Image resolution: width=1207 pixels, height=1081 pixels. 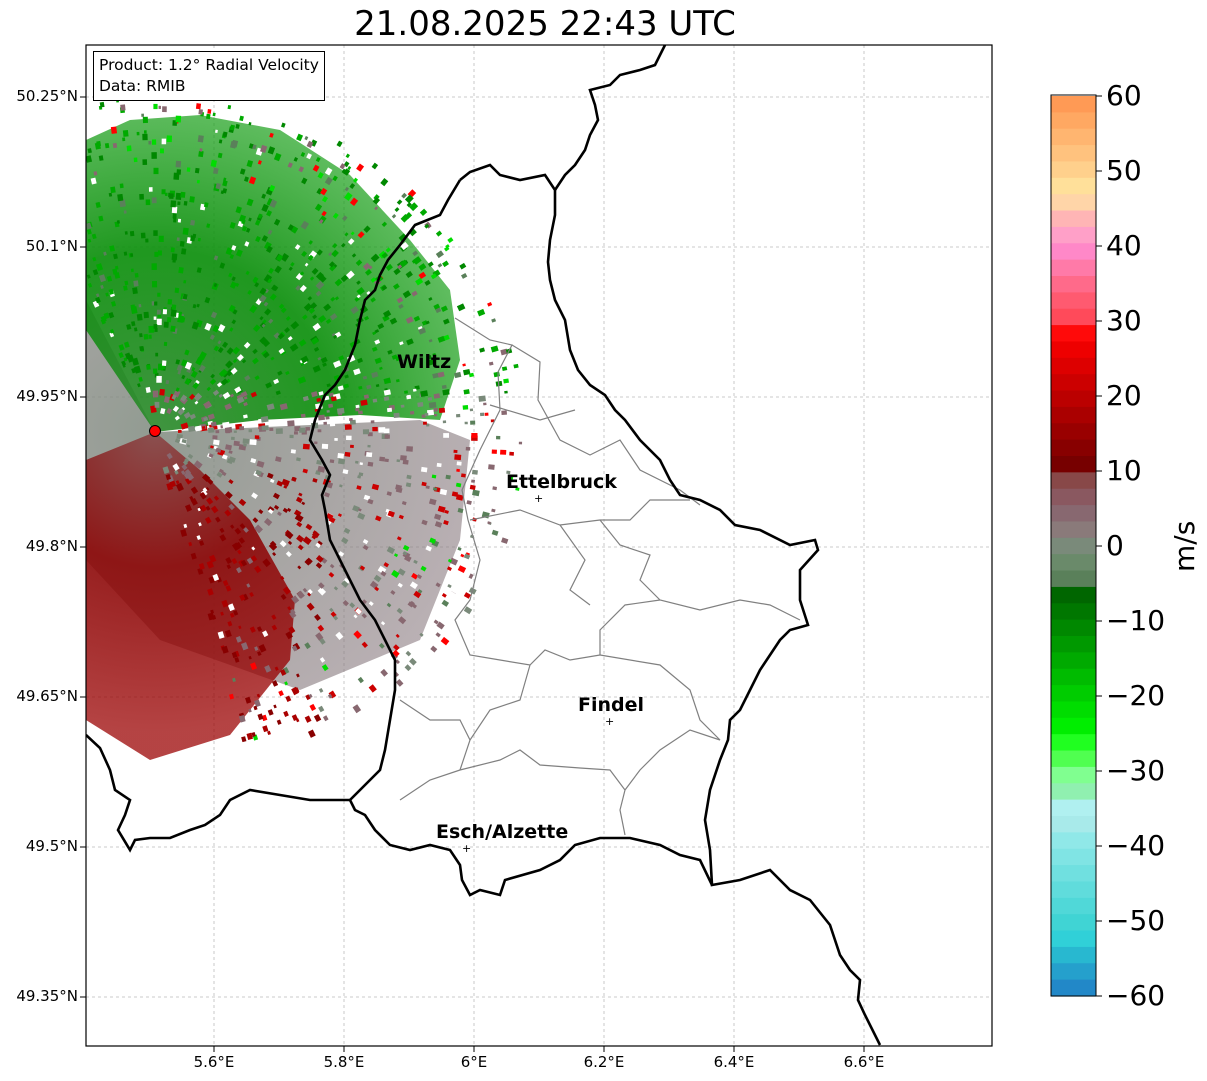 I want to click on data-source-label: Data: RMIB, so click(x=142, y=86).